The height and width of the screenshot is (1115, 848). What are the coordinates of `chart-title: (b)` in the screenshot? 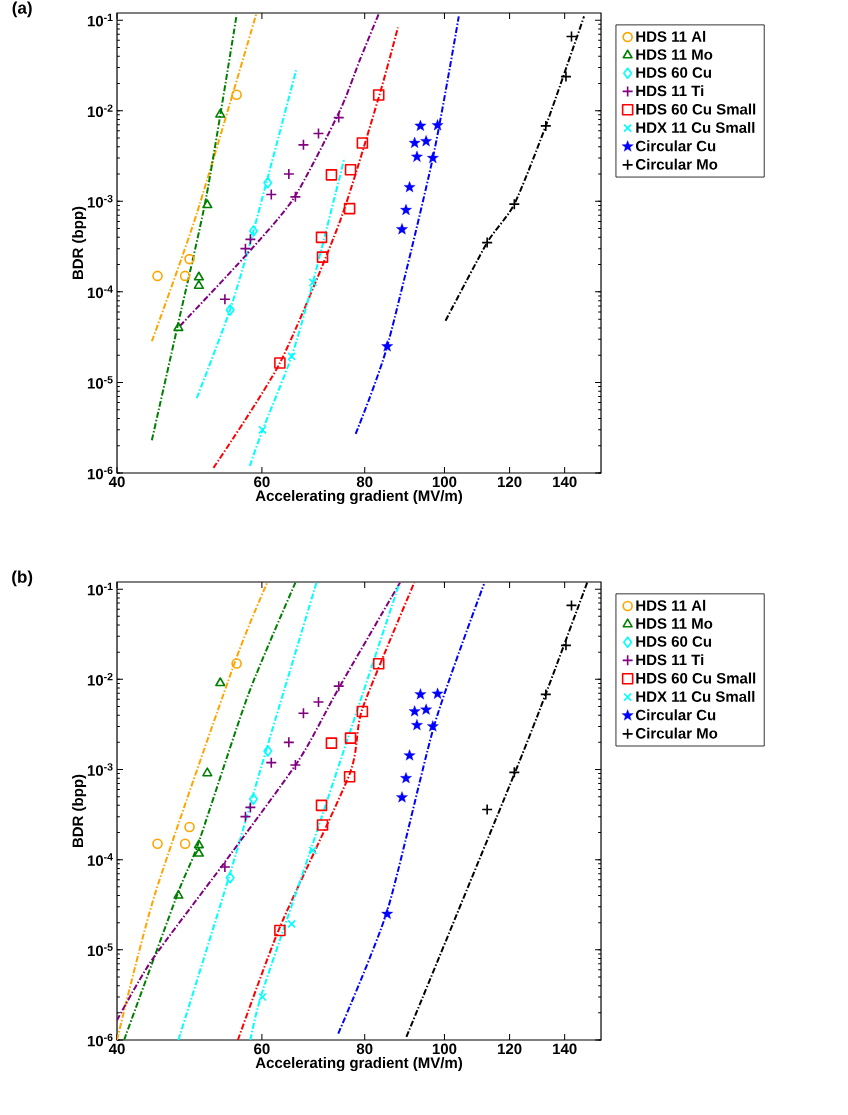 It's located at (22, 578).